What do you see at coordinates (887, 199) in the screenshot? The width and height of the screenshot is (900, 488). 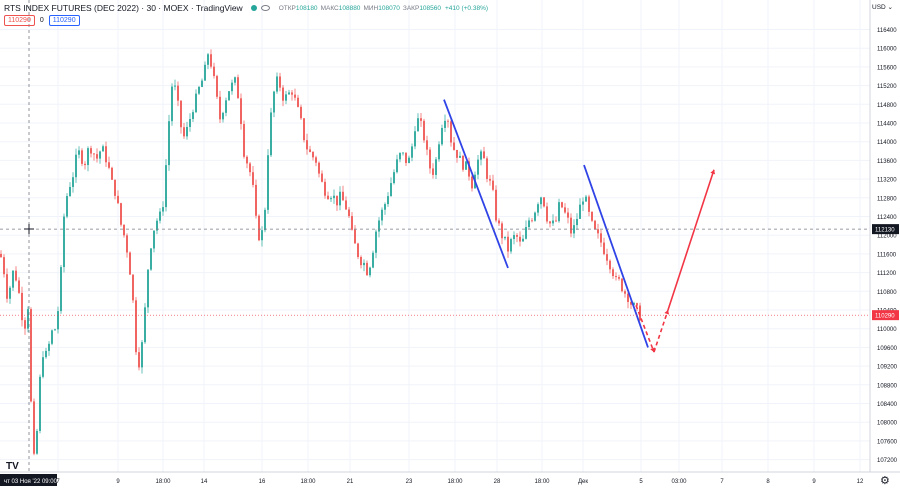 I see `price-tick-label: 112800` at bounding box center [887, 199].